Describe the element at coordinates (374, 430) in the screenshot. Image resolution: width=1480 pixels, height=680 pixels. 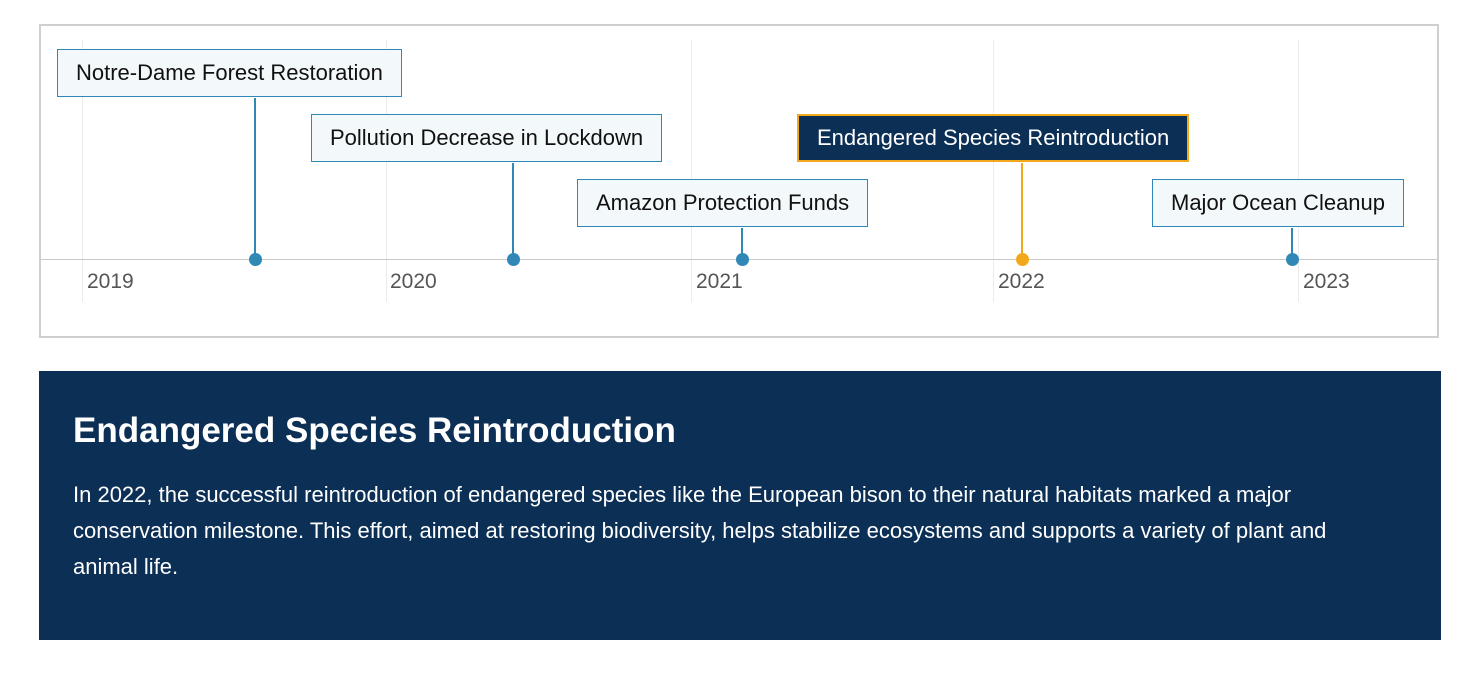
I see `detail-title: Endangered Species Reintroduction` at that location.